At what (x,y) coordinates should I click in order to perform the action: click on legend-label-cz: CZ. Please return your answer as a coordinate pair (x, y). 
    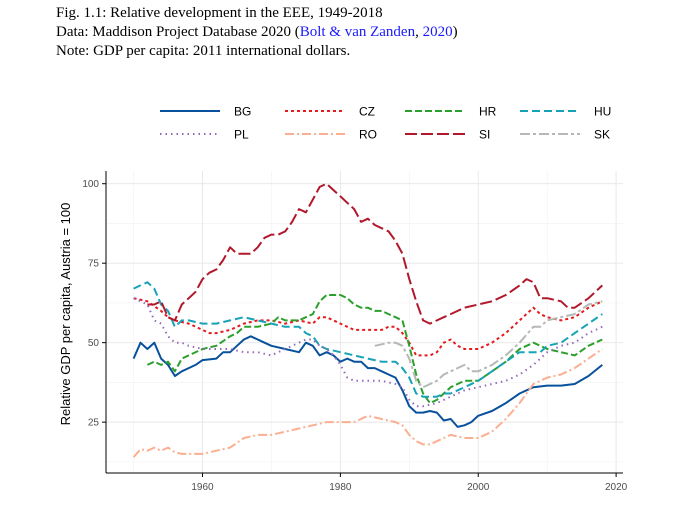
    Looking at the image, I should click on (367, 112).